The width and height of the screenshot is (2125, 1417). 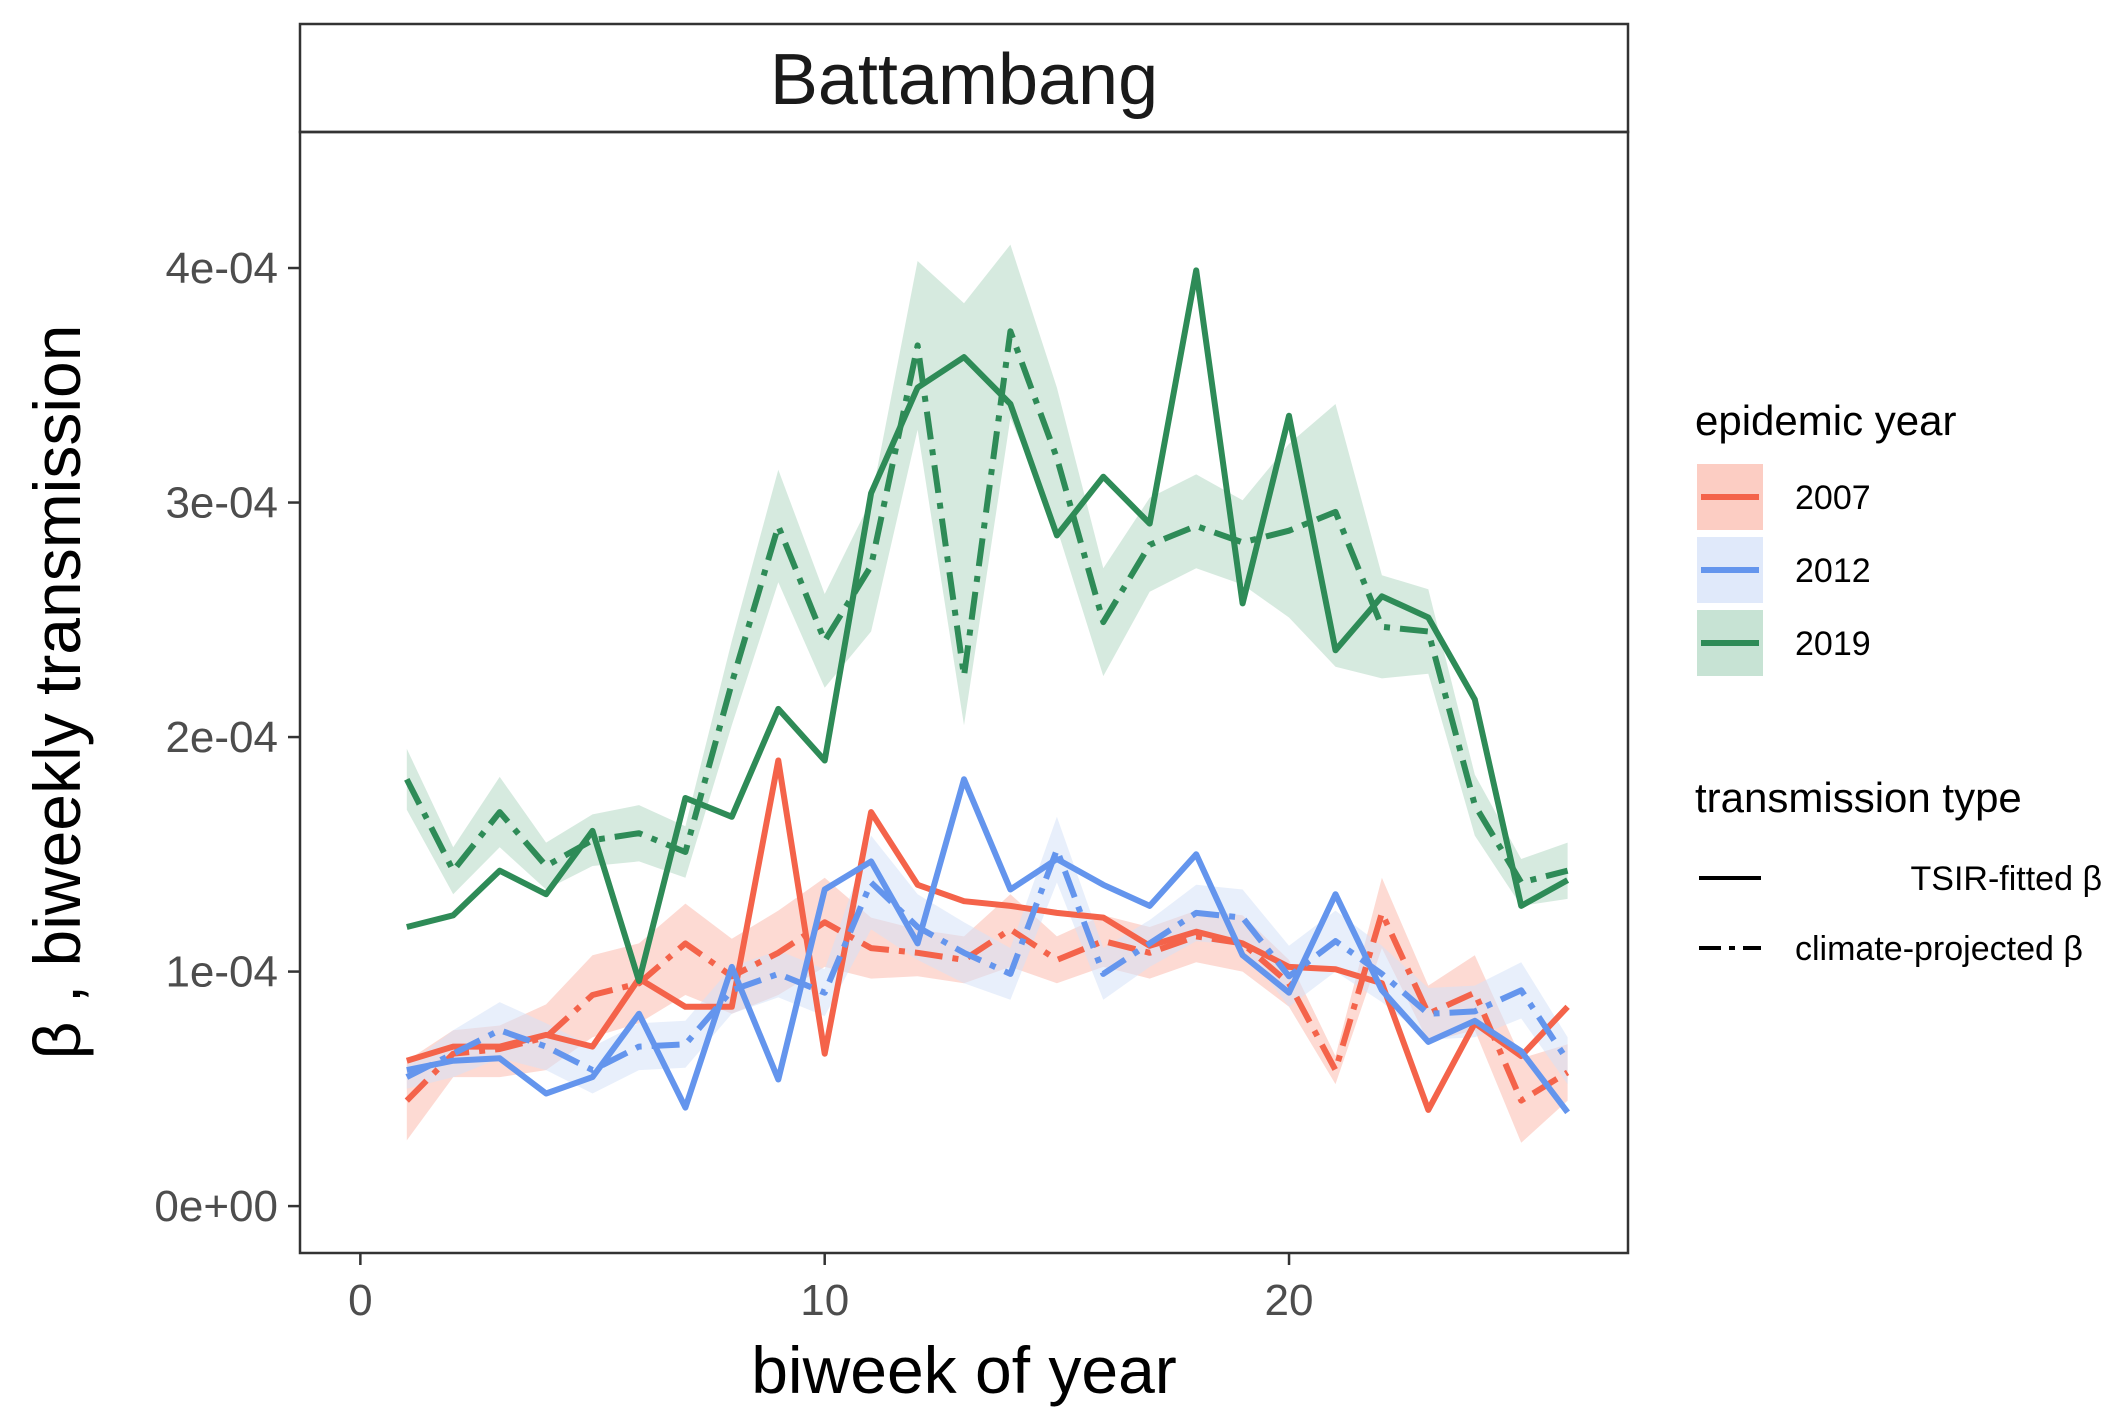 I want to click on ribbon-2012, so click(x=987, y=955).